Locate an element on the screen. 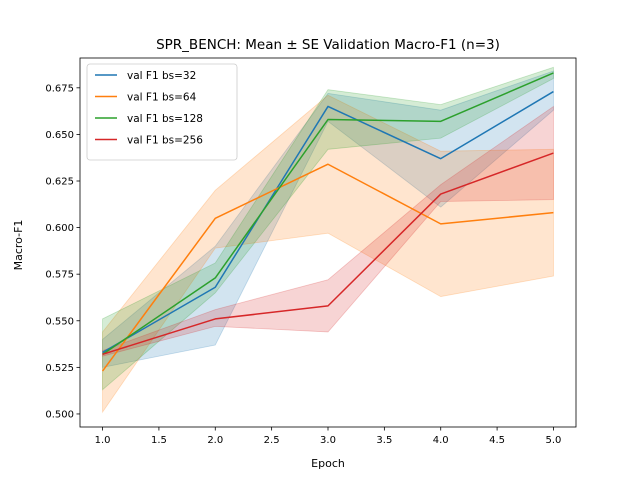 Image resolution: width=640 pixels, height=480 pixels. x-axis: 1.0 1.5 2.0 2.5 3.0 3.5 4.0 4.5 5.0 is located at coordinates (328, 436).